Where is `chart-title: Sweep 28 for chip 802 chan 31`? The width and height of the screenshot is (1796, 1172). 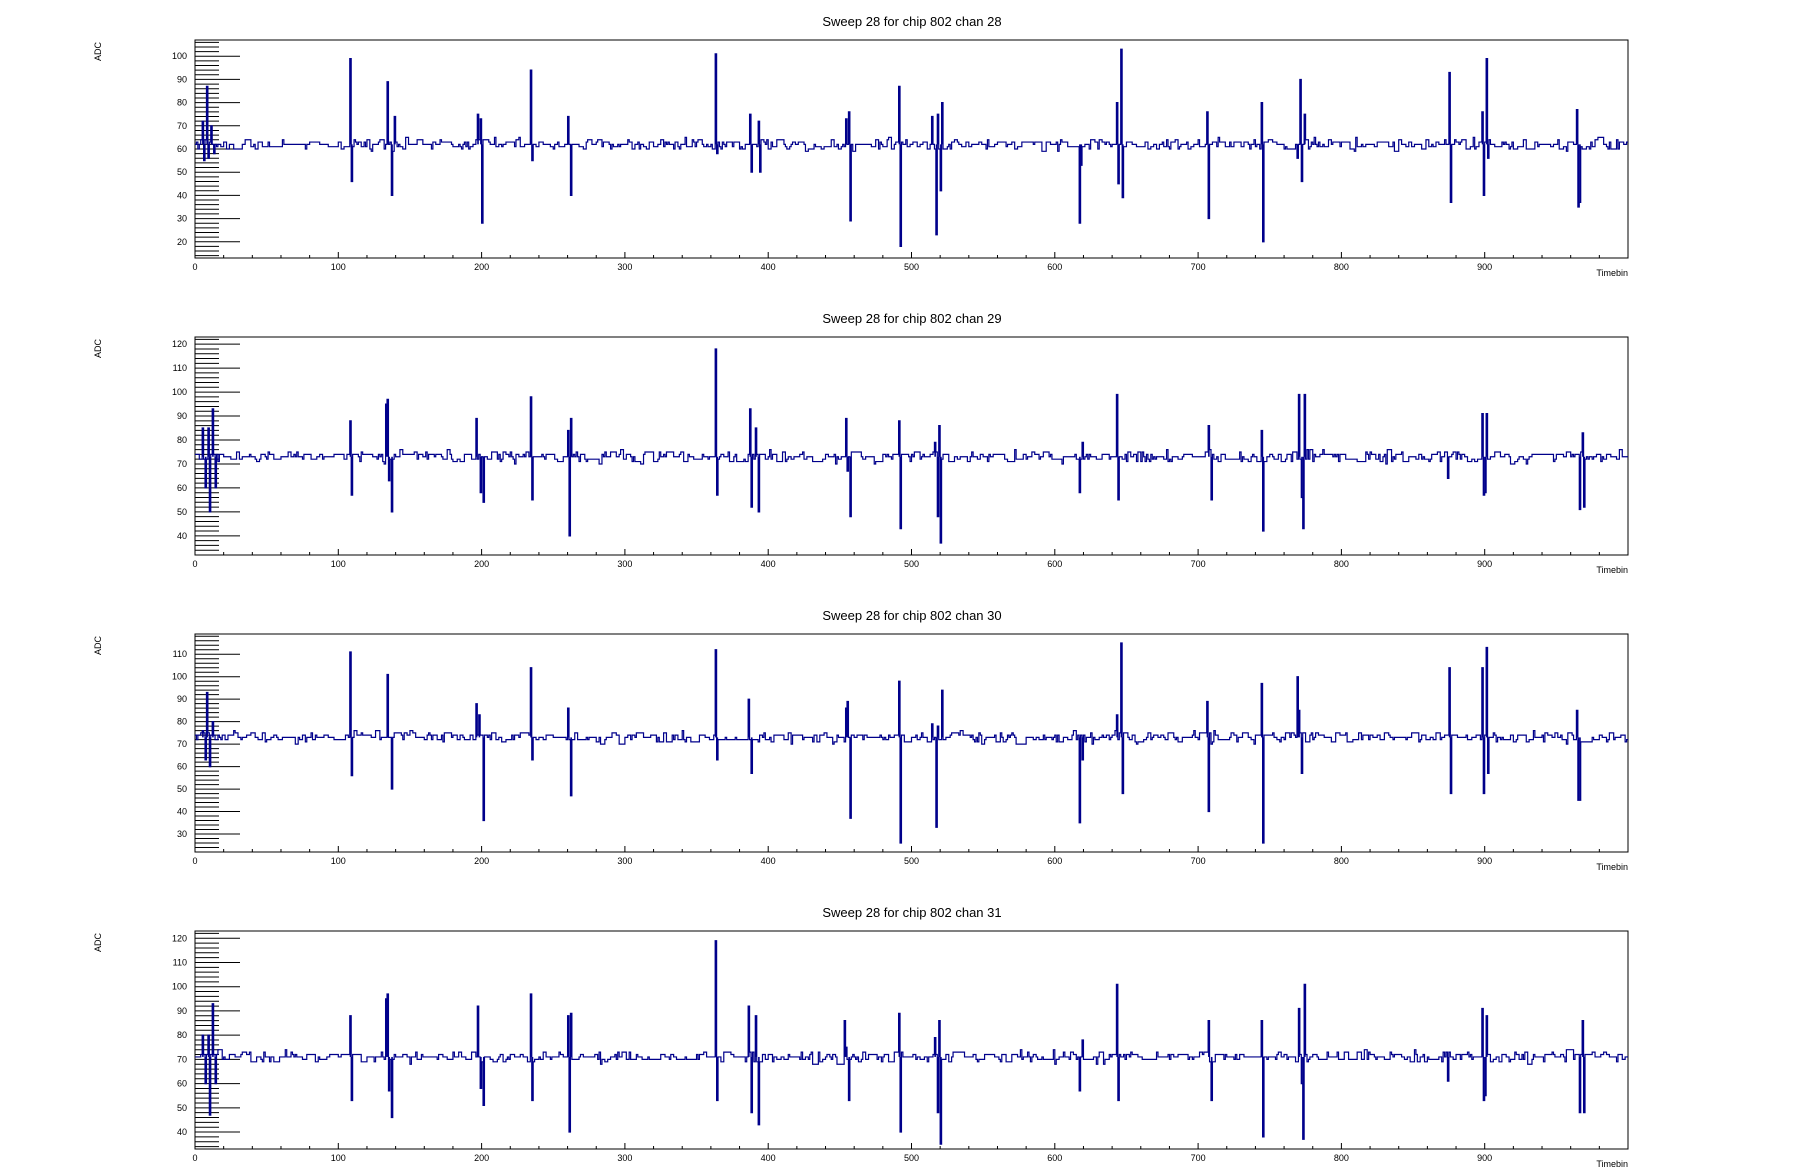 chart-title: Sweep 28 for chip 802 chan 31 is located at coordinates (911, 912).